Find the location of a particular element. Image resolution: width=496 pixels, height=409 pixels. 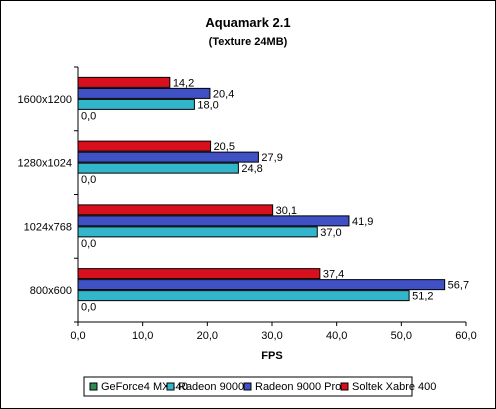

x-axis-label: FPS is located at coordinates (271, 356).